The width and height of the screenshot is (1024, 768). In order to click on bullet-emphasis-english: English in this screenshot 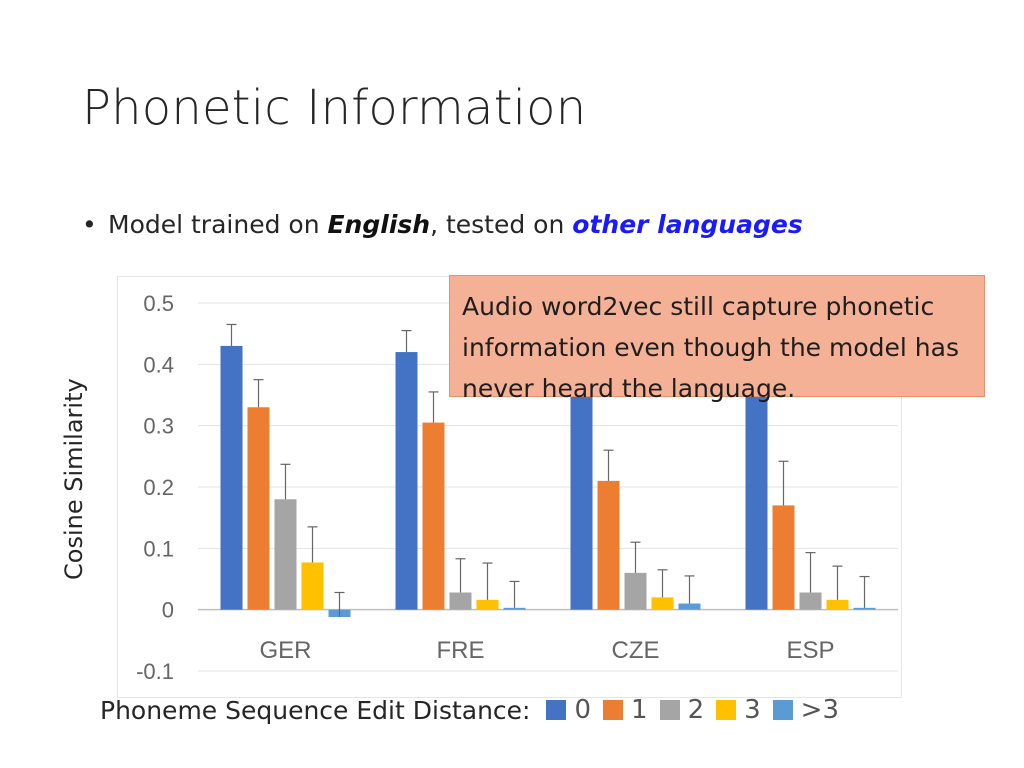, I will do `click(379, 224)`.